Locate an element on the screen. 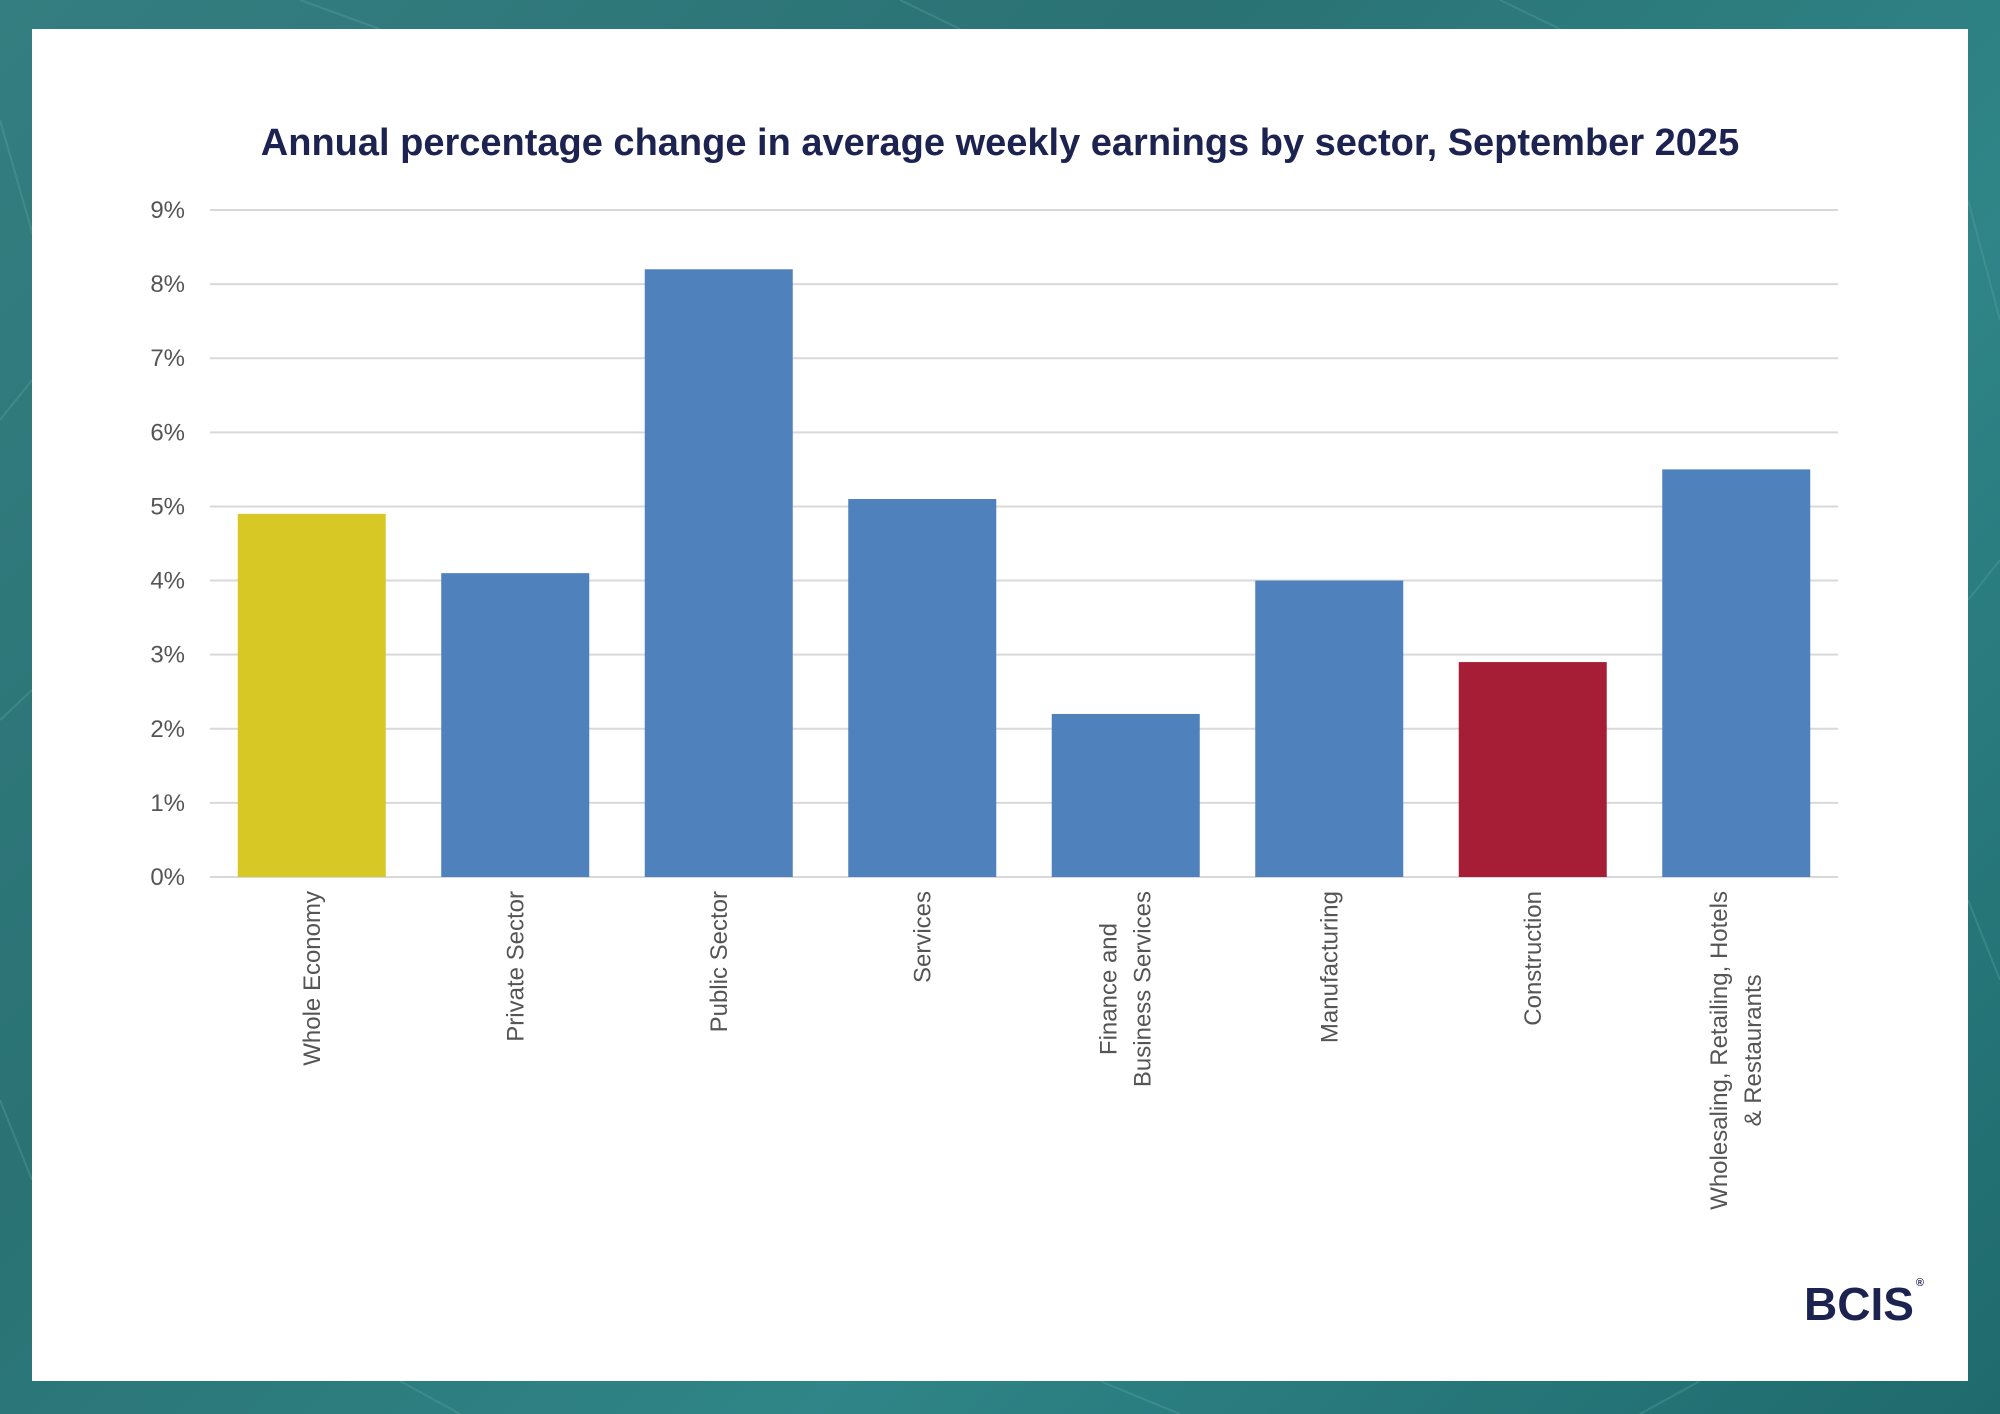  x-tick-label-line: Manufacturing is located at coordinates (1329, 967).